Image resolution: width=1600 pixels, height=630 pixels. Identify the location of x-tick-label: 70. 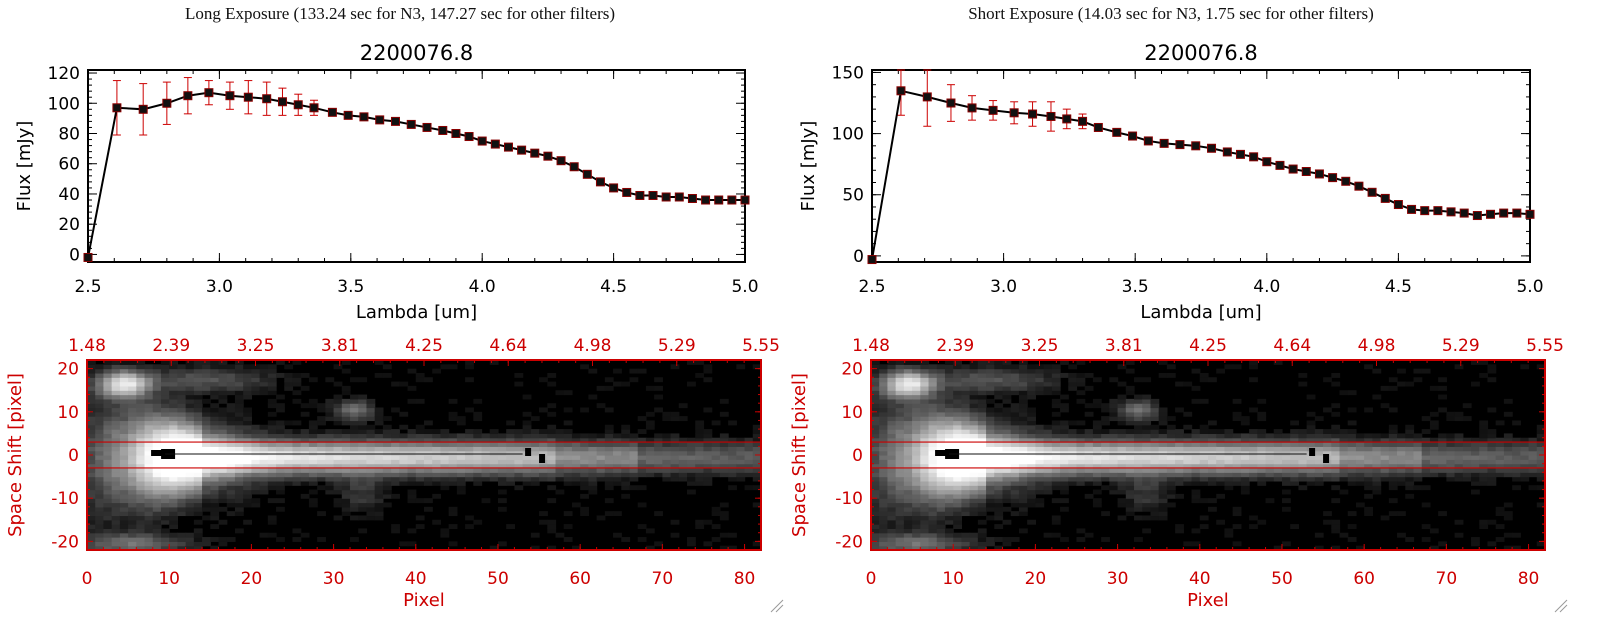
(1447, 579).